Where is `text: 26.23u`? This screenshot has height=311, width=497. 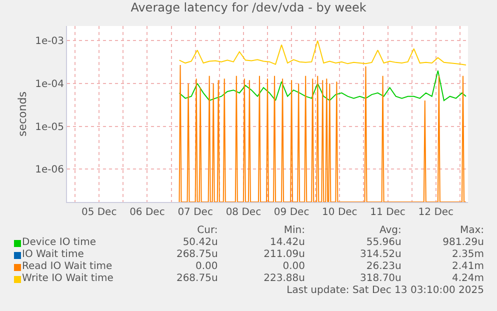 text: 26.23u is located at coordinates (383, 267).